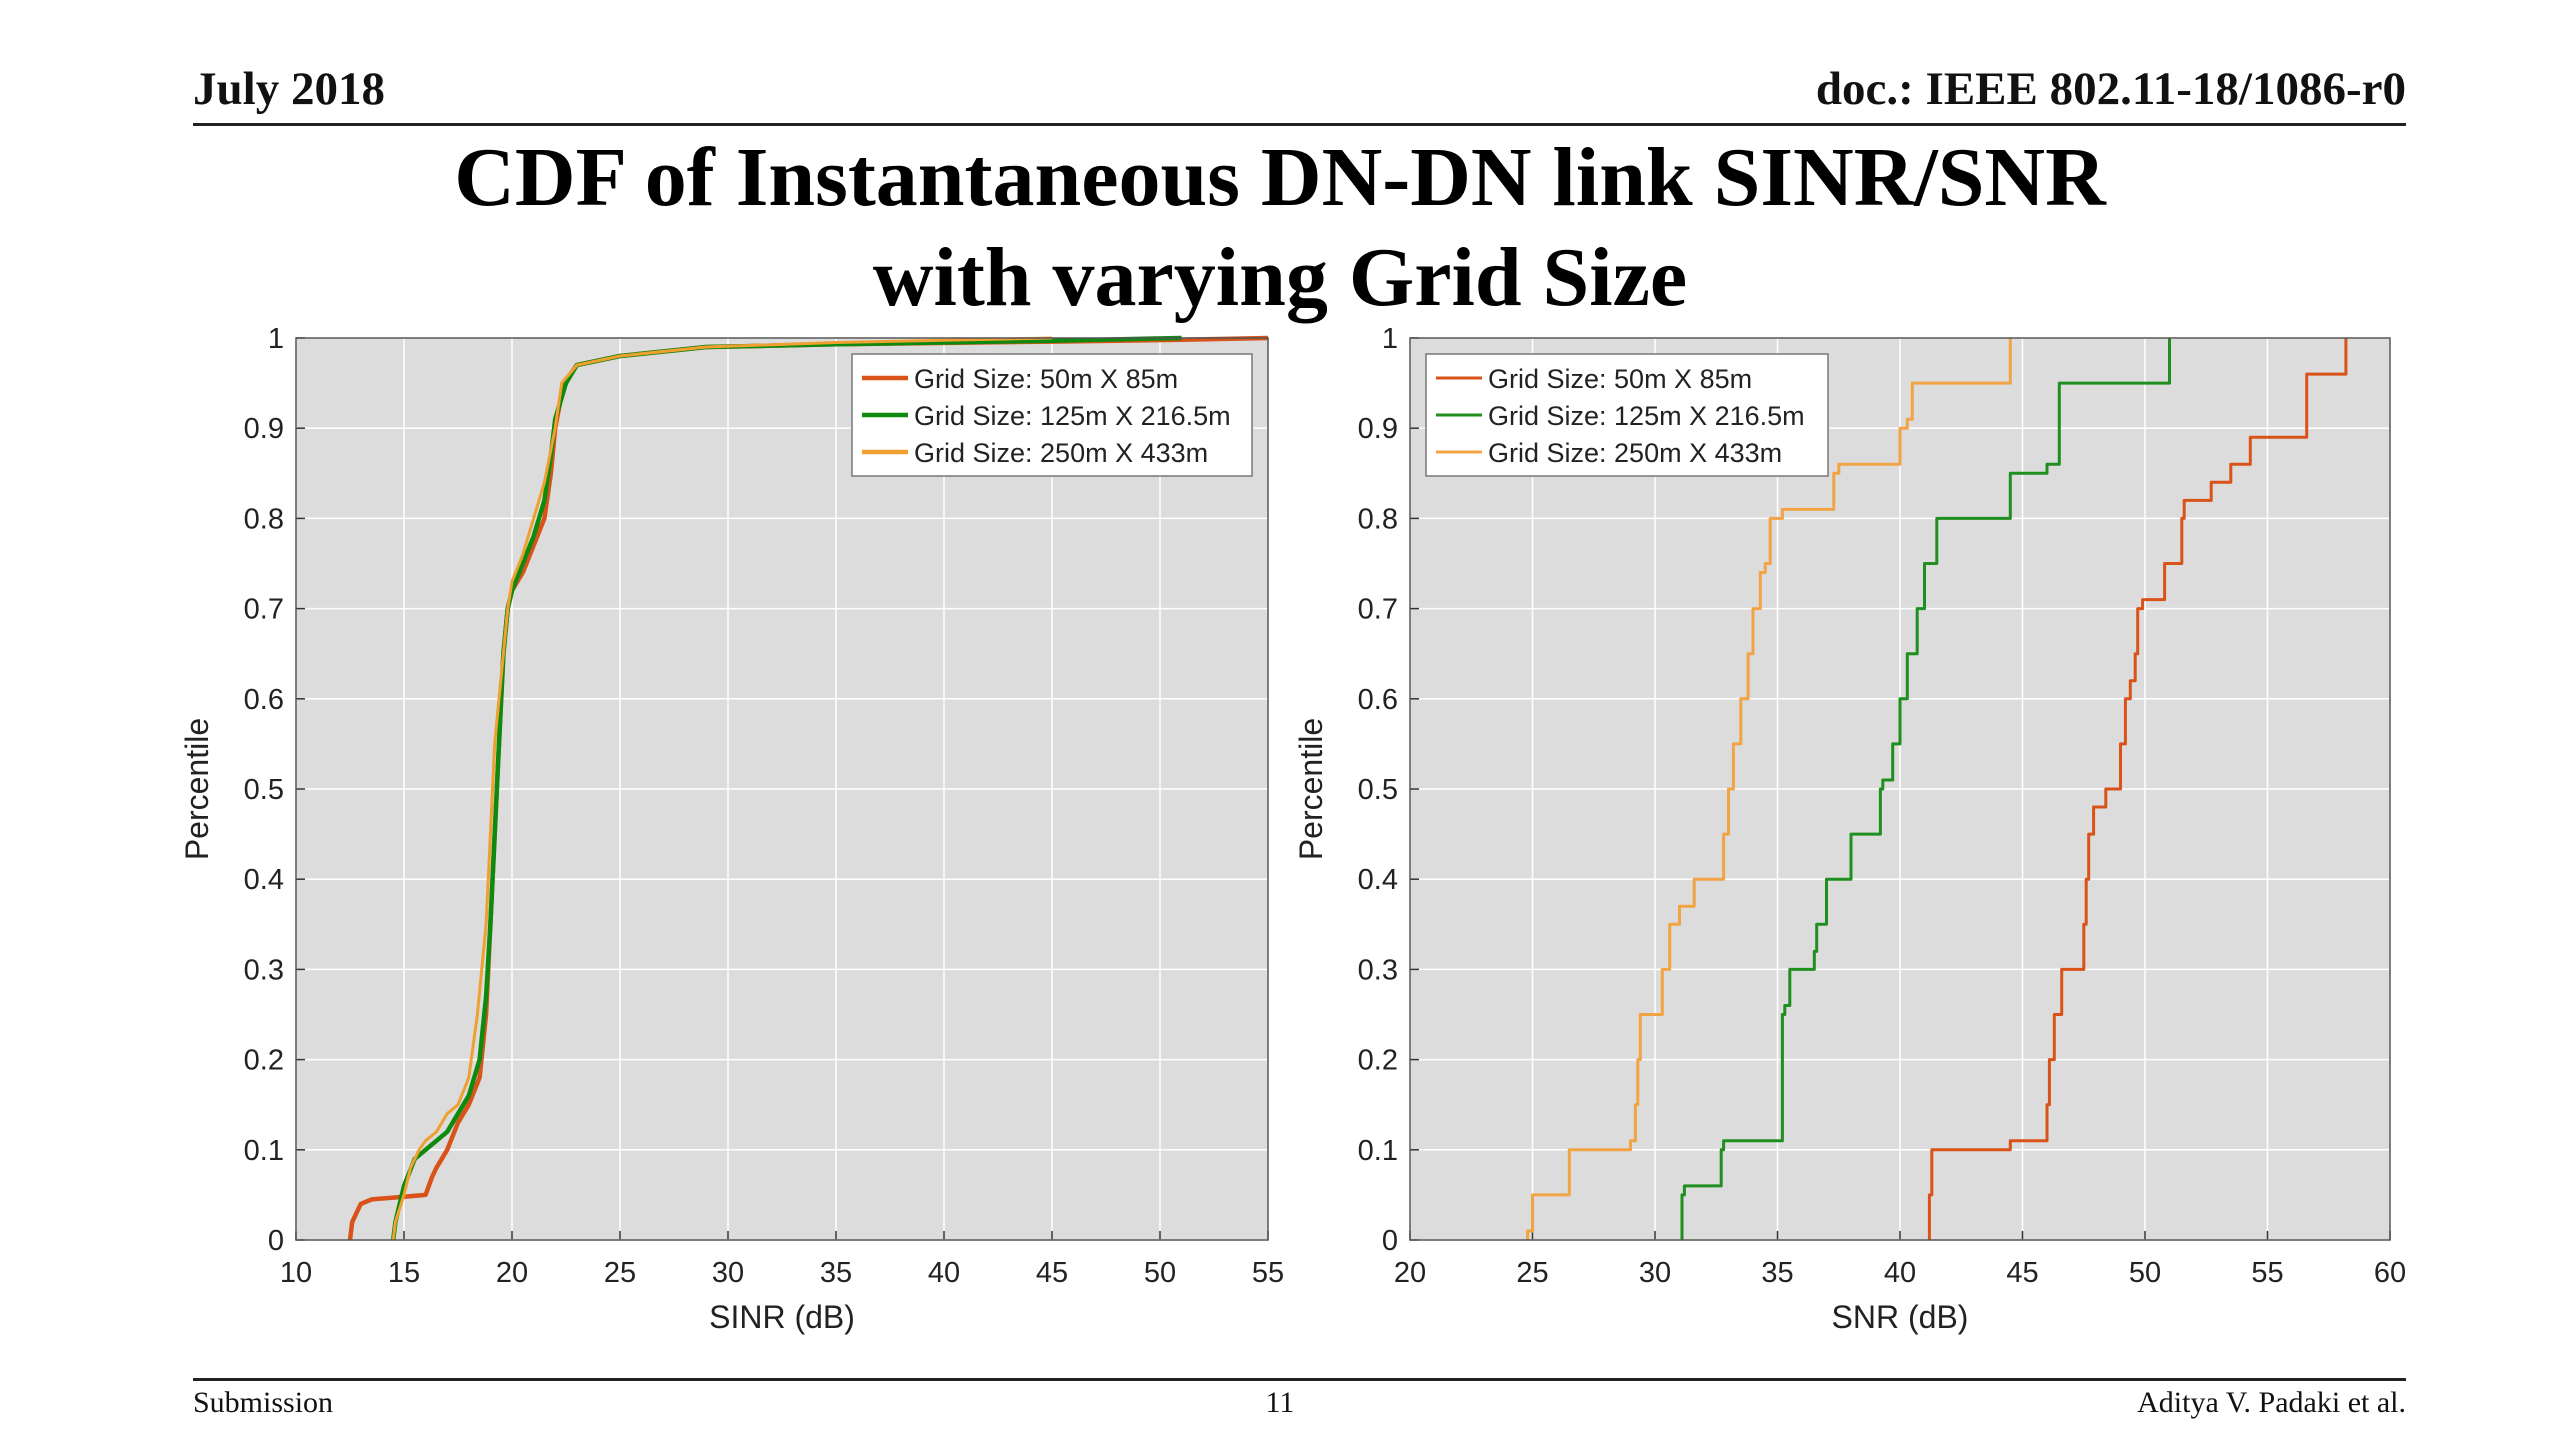  Describe the element at coordinates (296, 1273) in the screenshot. I see `x-tick-label: 10` at that location.